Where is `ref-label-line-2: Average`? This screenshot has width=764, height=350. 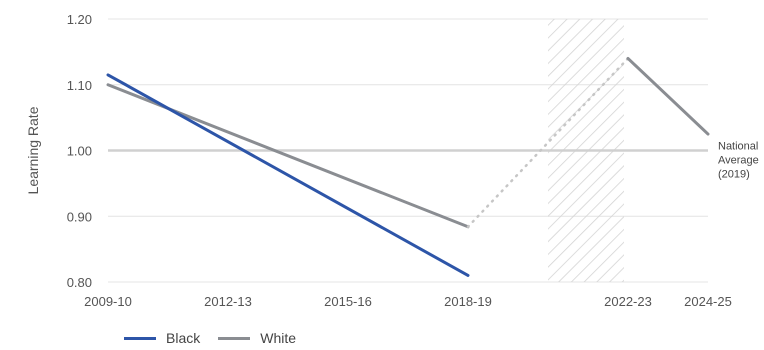
ref-label-line-2: Average is located at coordinates (738, 161).